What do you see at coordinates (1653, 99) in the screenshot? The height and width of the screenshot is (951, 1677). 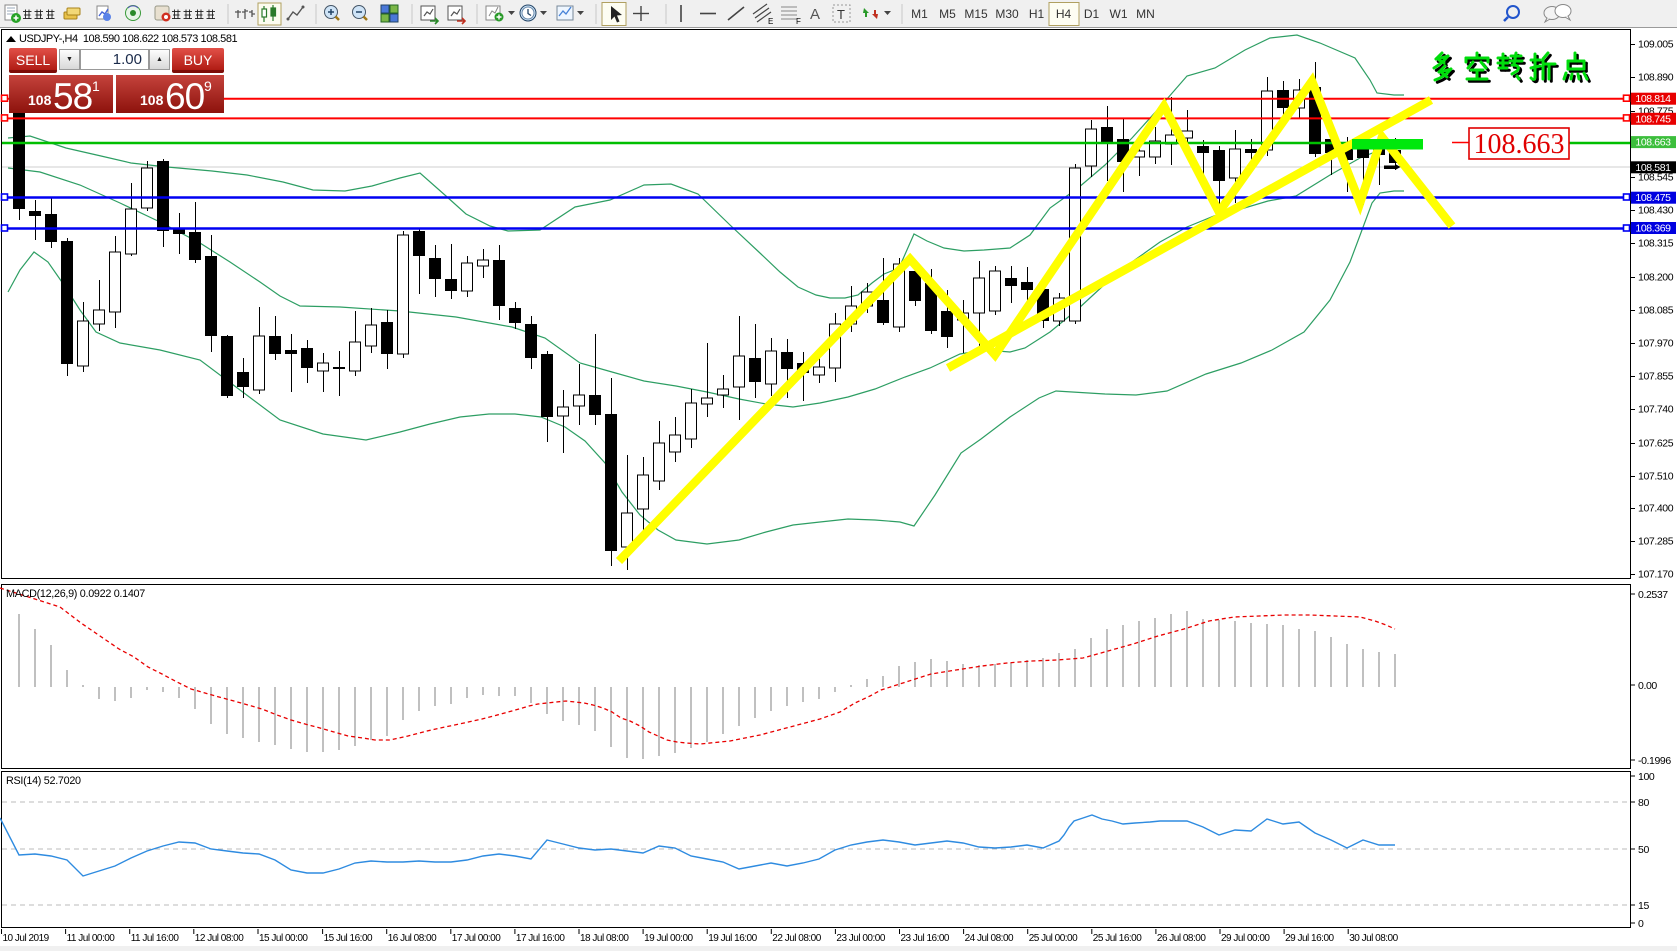 I see `svg-text: 108.814` at bounding box center [1653, 99].